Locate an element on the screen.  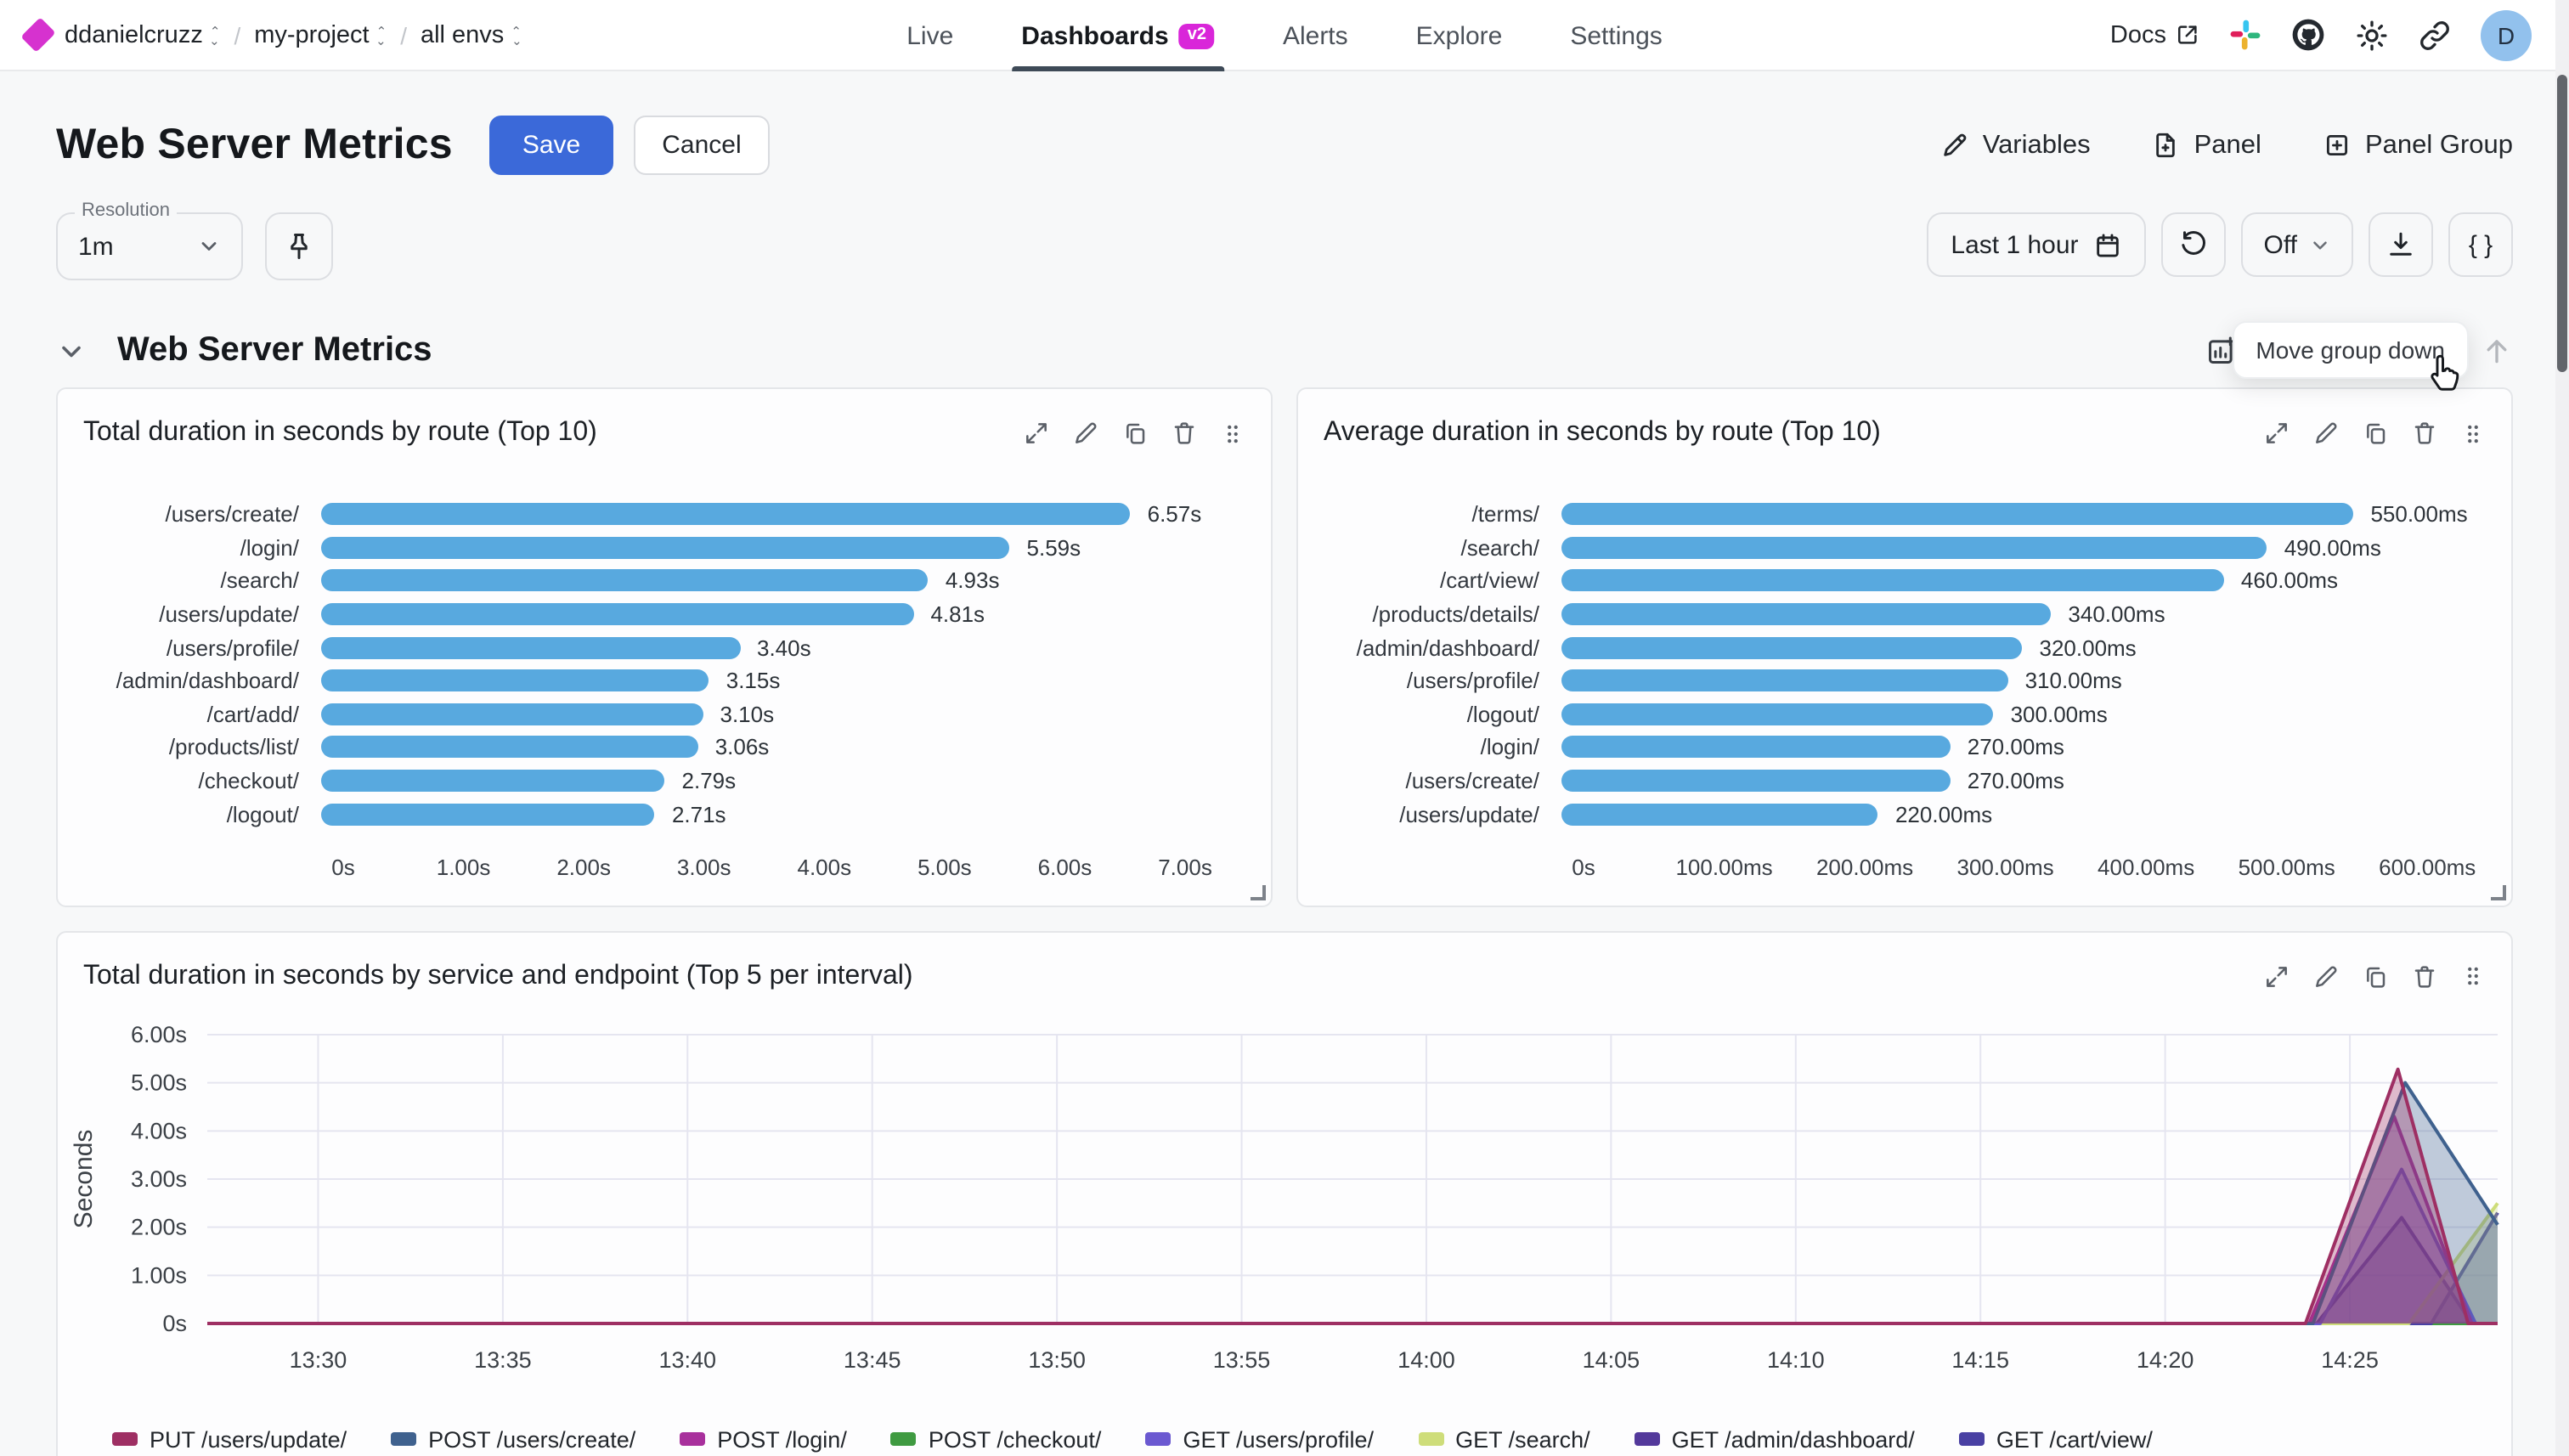
x-axis-tick: 2.00s is located at coordinates (583, 867).